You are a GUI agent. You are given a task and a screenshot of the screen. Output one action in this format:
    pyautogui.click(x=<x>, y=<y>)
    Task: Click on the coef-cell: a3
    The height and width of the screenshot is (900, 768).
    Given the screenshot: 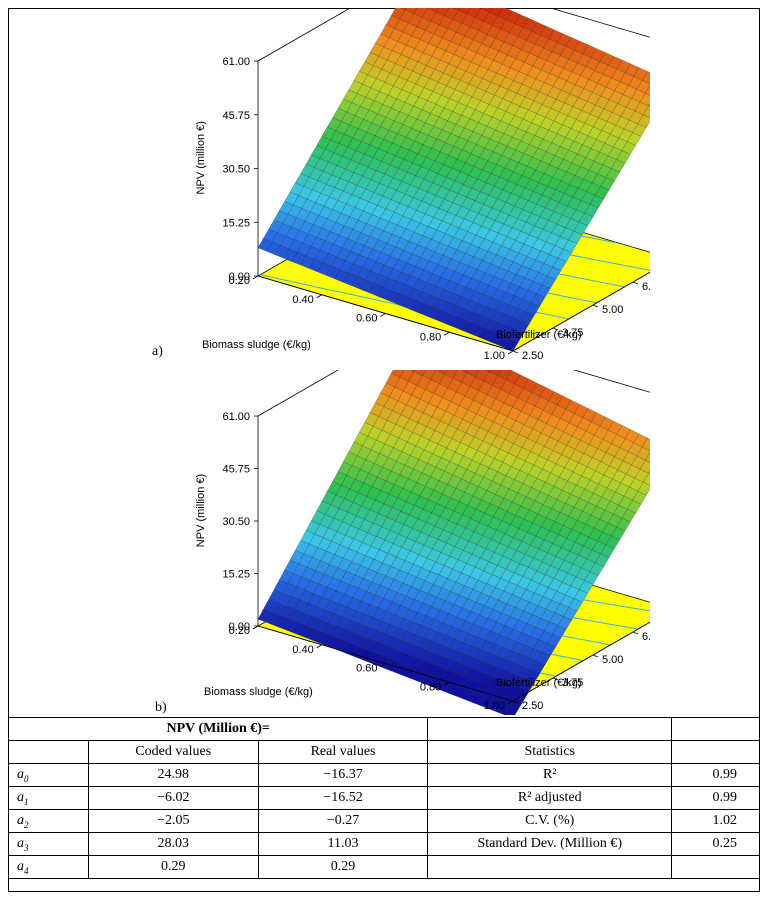 What is the action you would take?
    pyautogui.click(x=48, y=844)
    